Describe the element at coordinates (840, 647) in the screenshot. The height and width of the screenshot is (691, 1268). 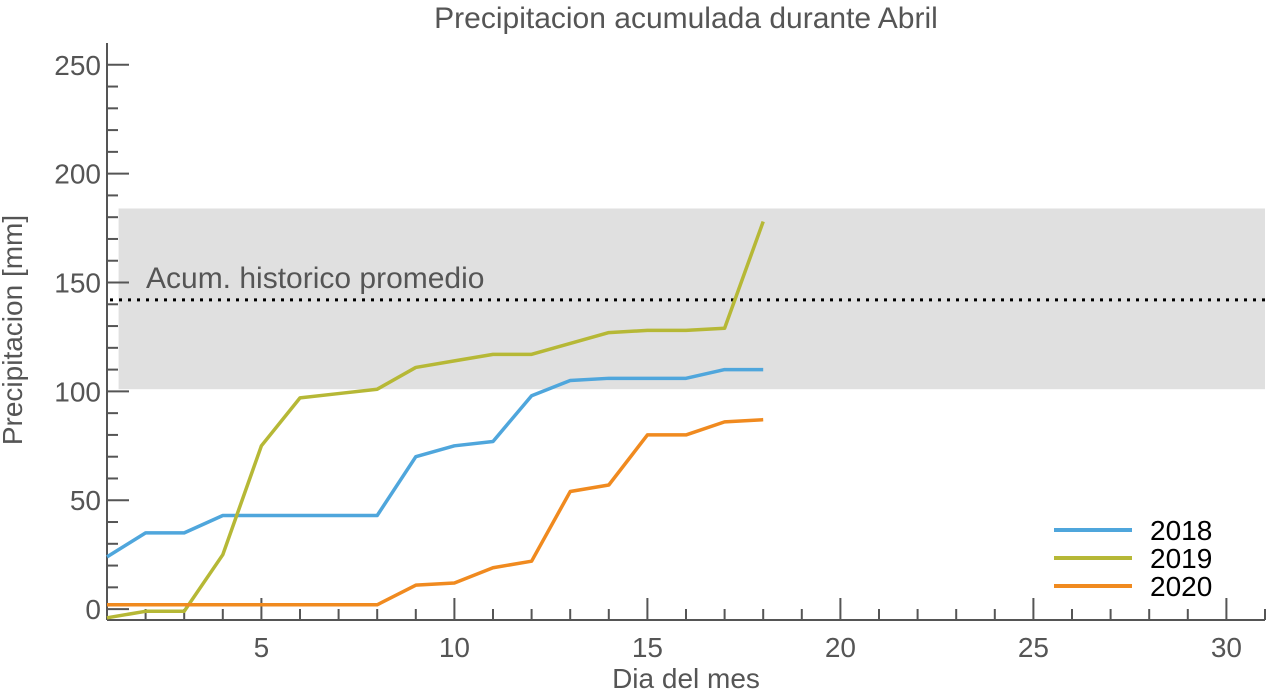
I see `x-tick-label: 20` at that location.